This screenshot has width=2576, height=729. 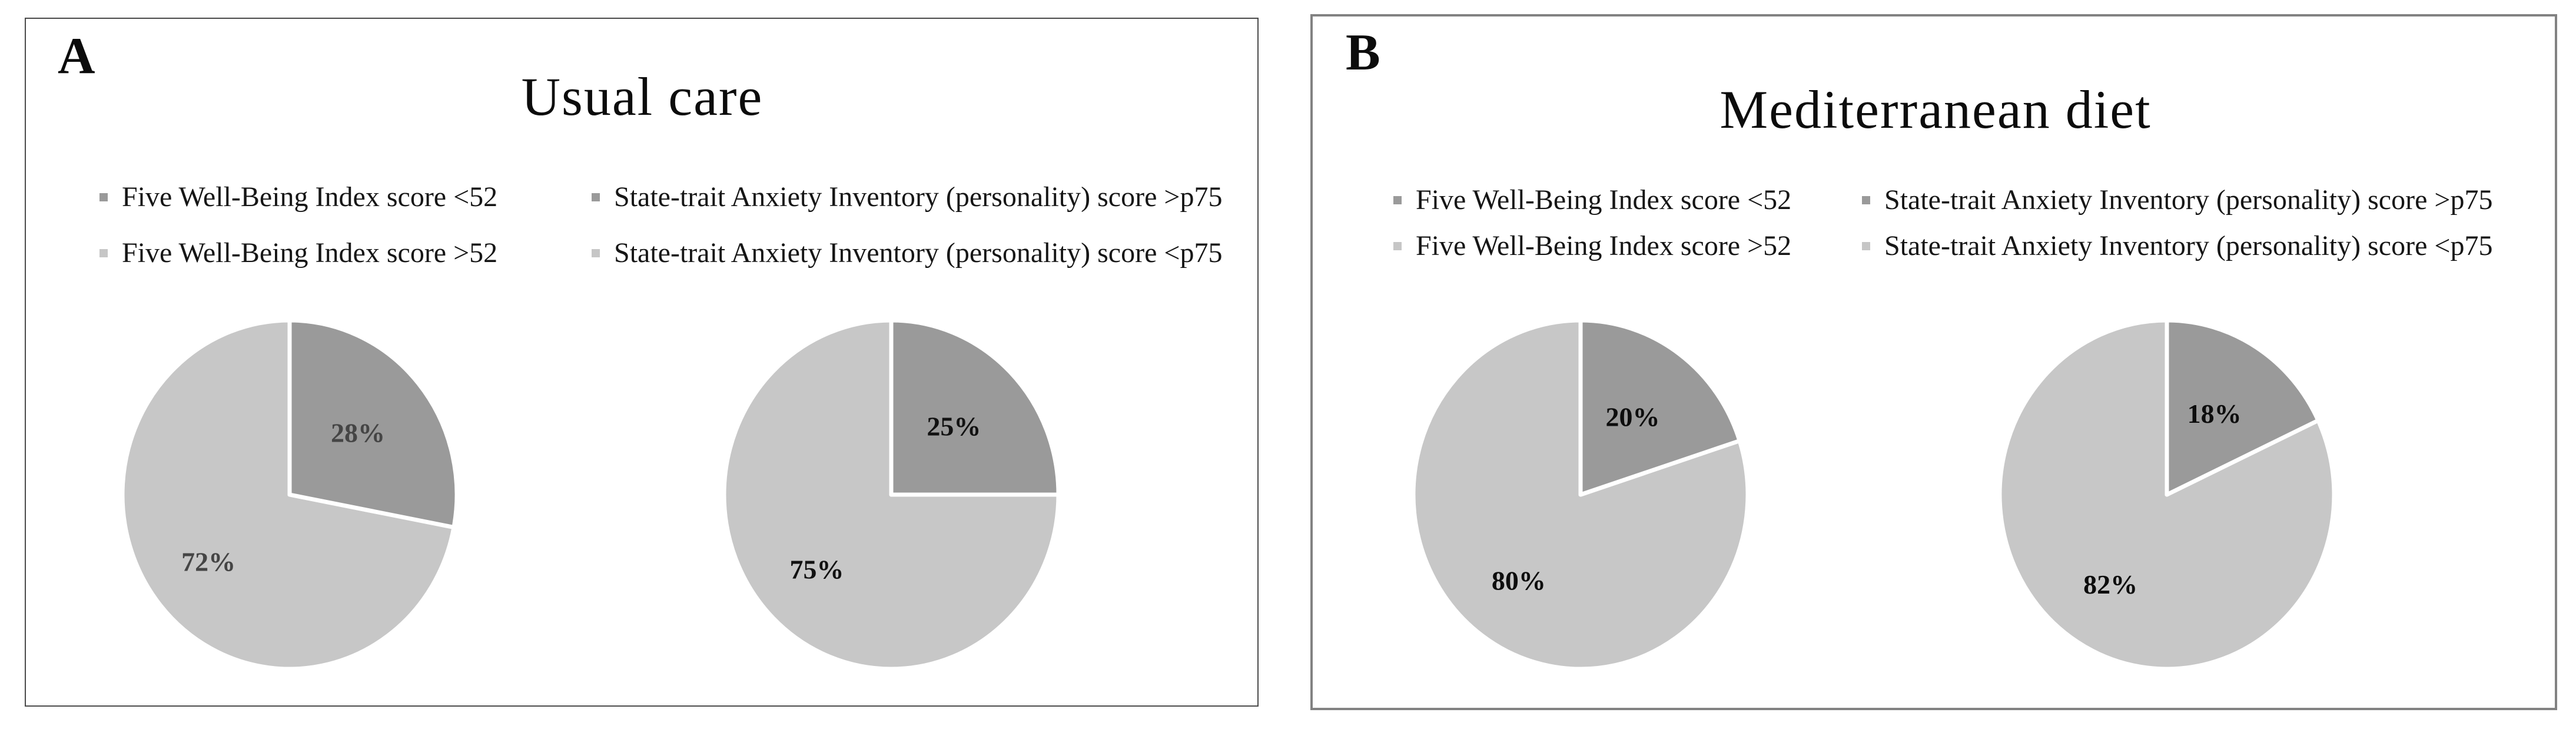 I want to click on panel-title-usual-care: Usual care, so click(x=642, y=97).